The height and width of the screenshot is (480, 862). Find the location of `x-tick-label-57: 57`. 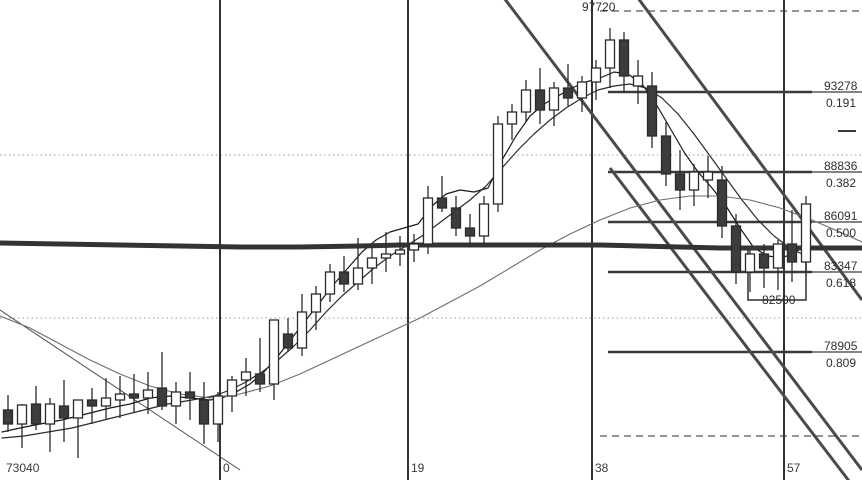

x-tick-label-57: 57 is located at coordinates (794, 468).